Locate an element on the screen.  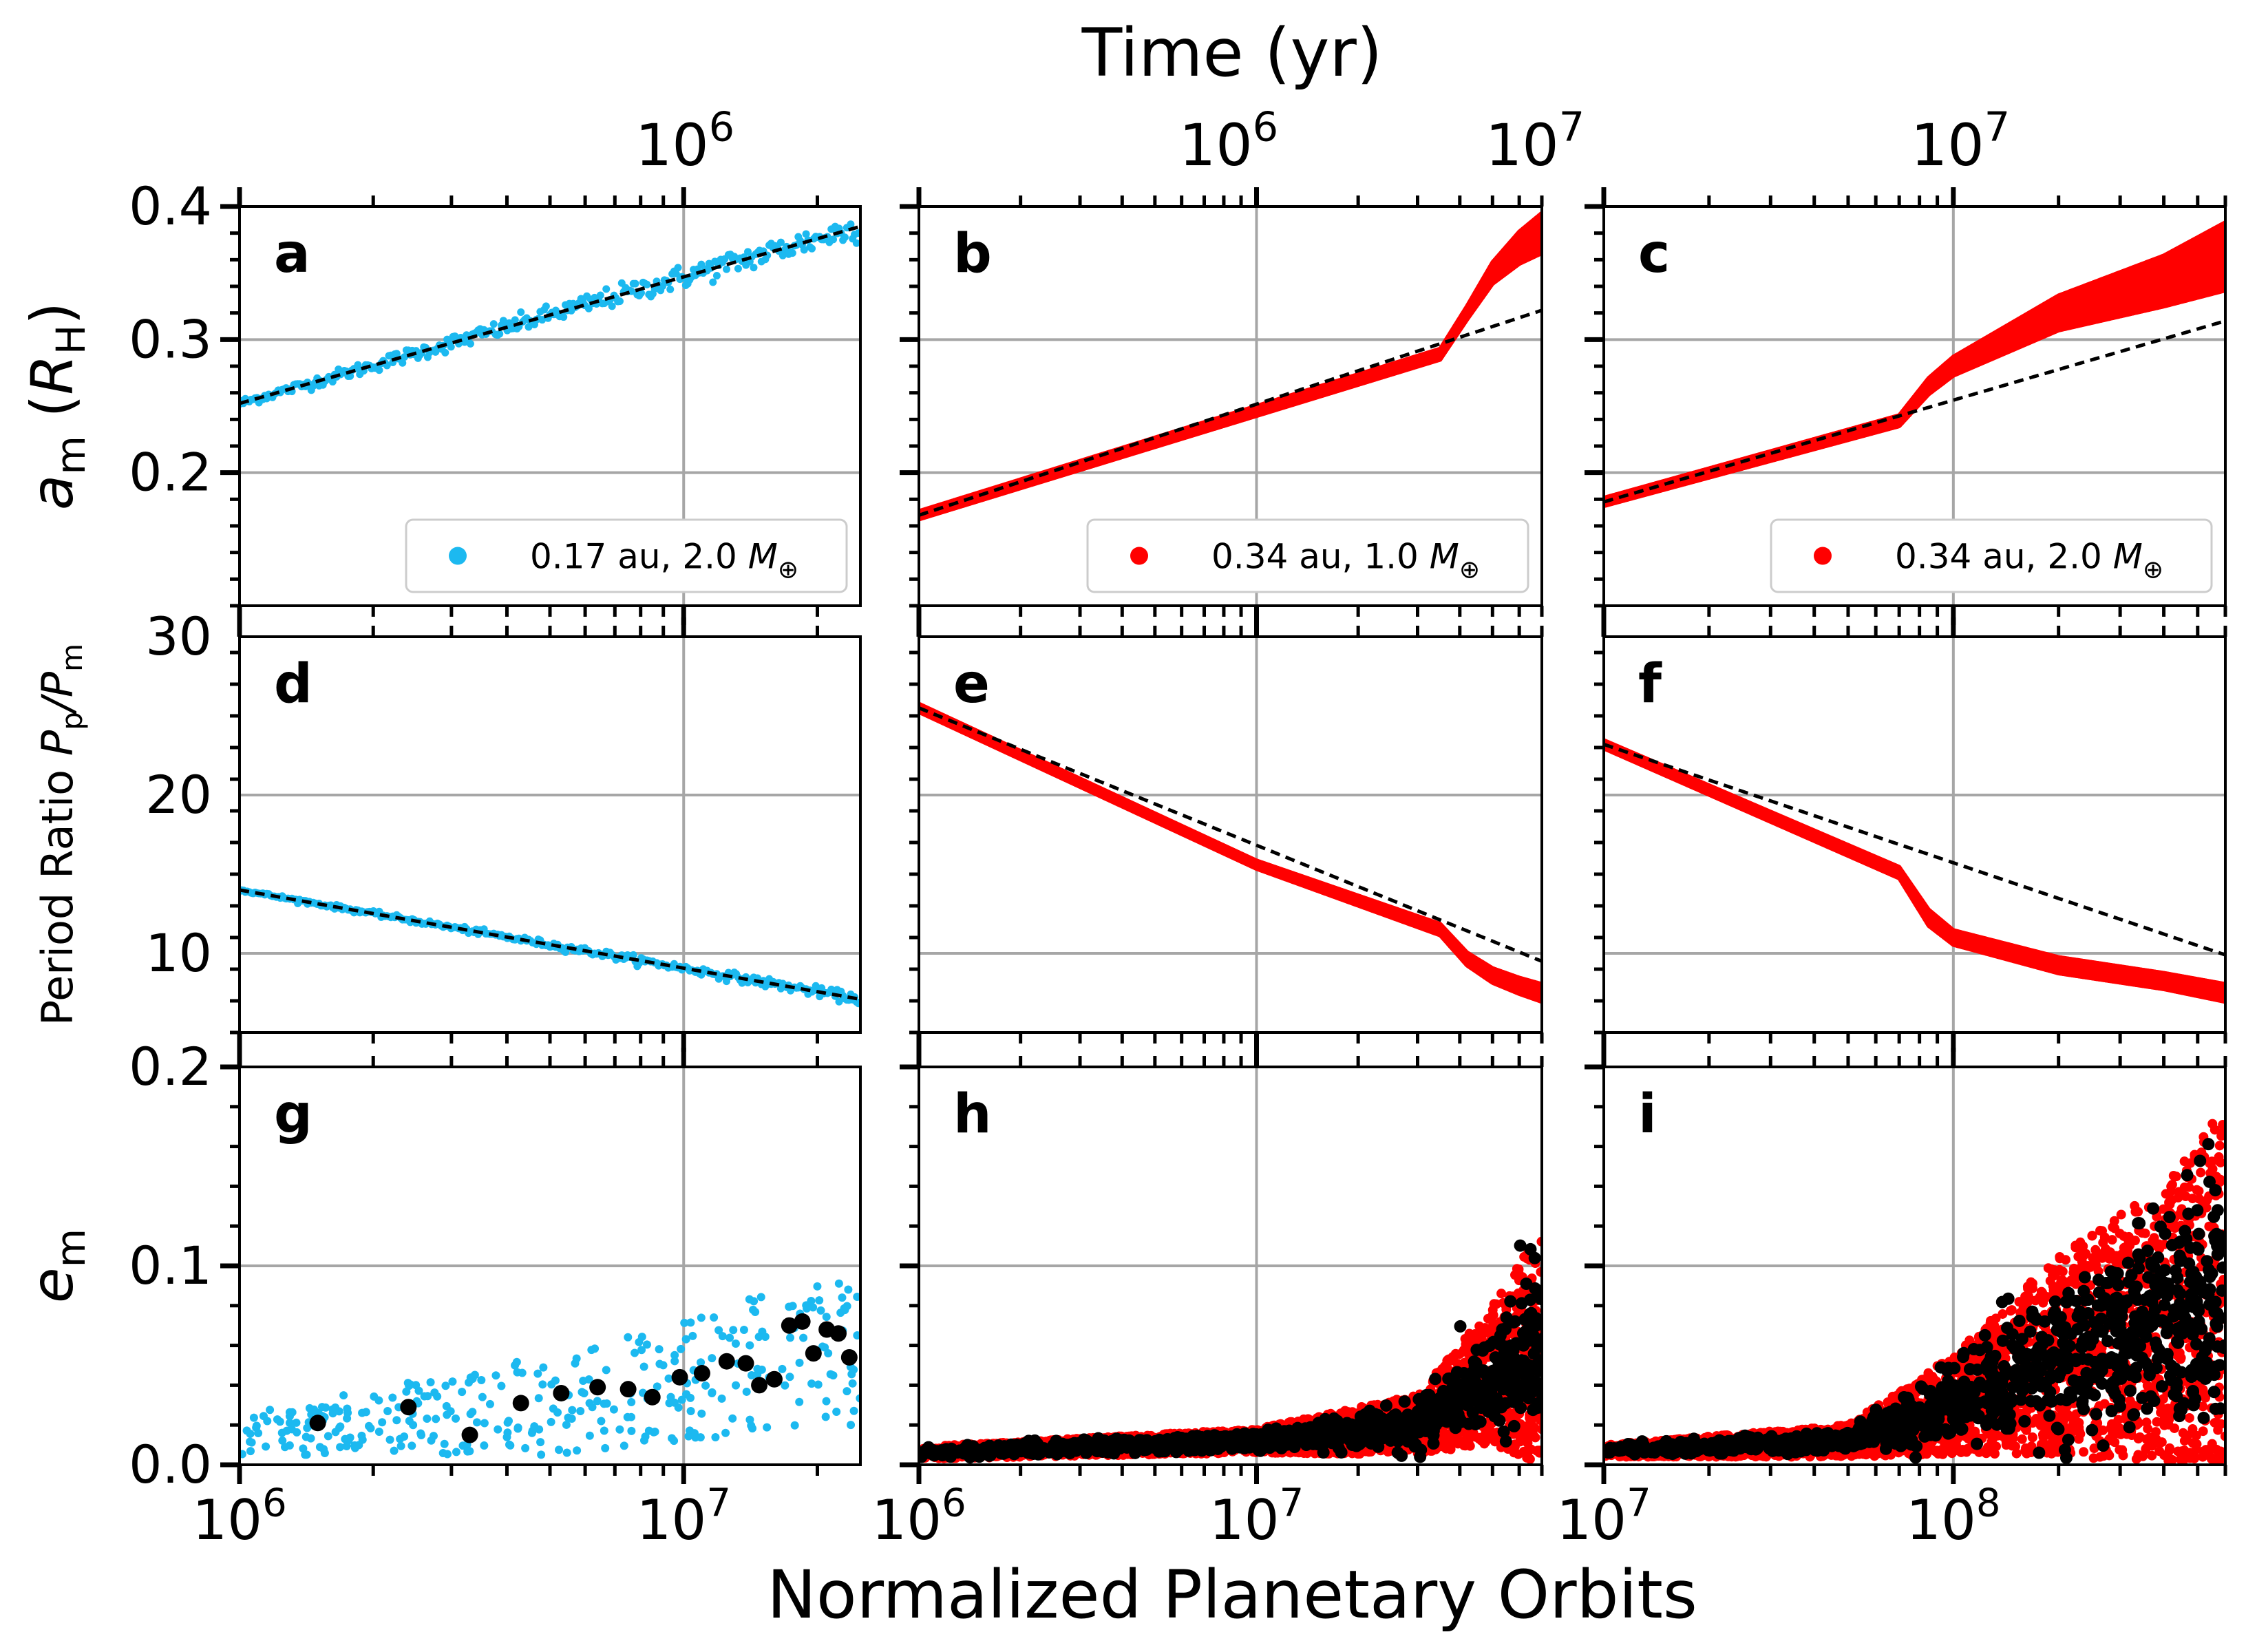
panel-label: g is located at coordinates (293, 1114).